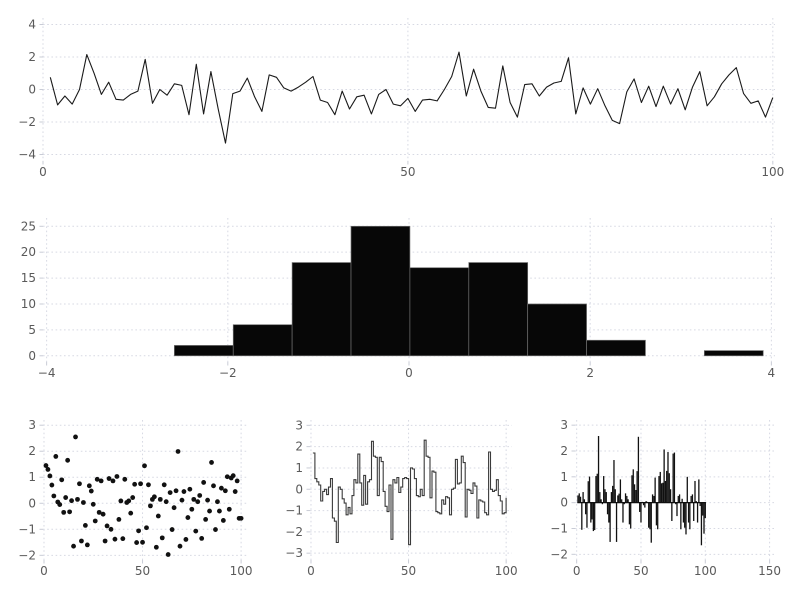 This screenshot has width=800, height=600. Describe the element at coordinates (28, 252) in the screenshot. I see `y-tick-label: 20` at that location.